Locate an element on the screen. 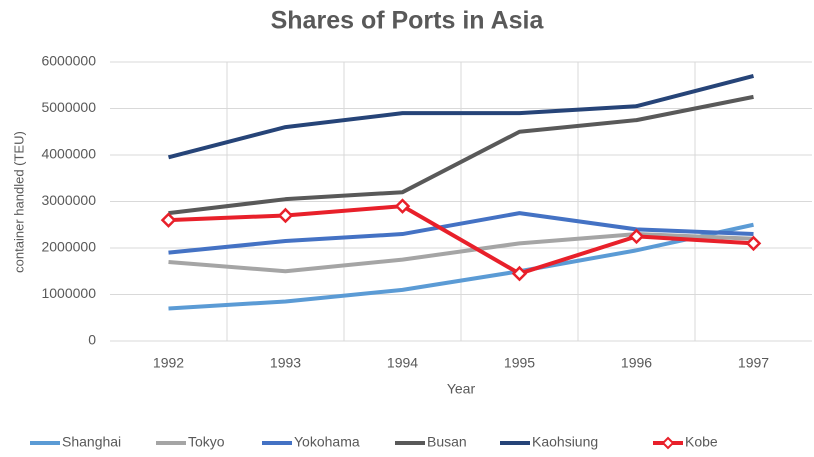 The image size is (814, 457). legend-label: Kaohsiung is located at coordinates (565, 442).